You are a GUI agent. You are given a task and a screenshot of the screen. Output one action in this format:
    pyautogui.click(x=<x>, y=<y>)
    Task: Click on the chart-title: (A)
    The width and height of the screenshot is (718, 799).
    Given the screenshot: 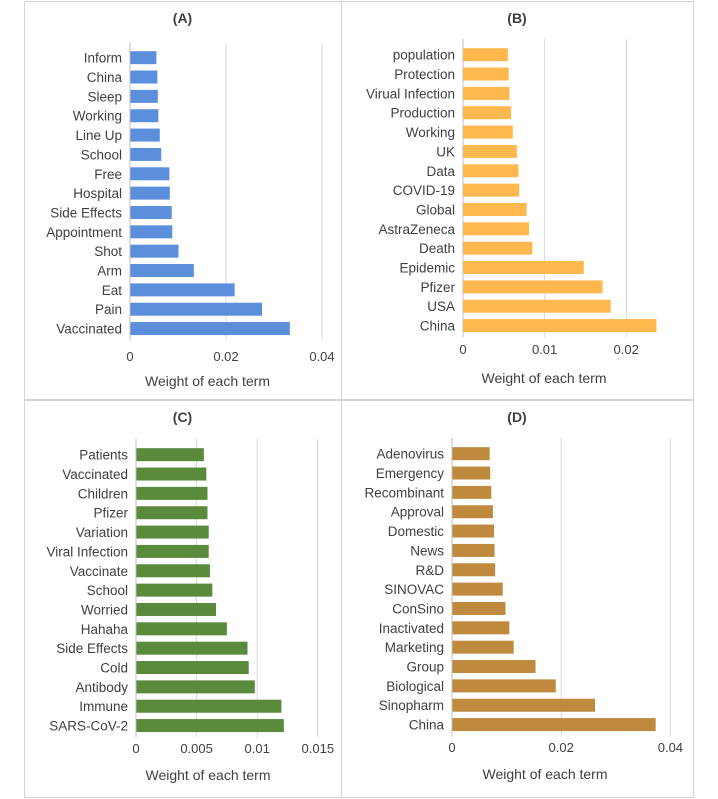 What is the action you would take?
    pyautogui.click(x=182, y=18)
    